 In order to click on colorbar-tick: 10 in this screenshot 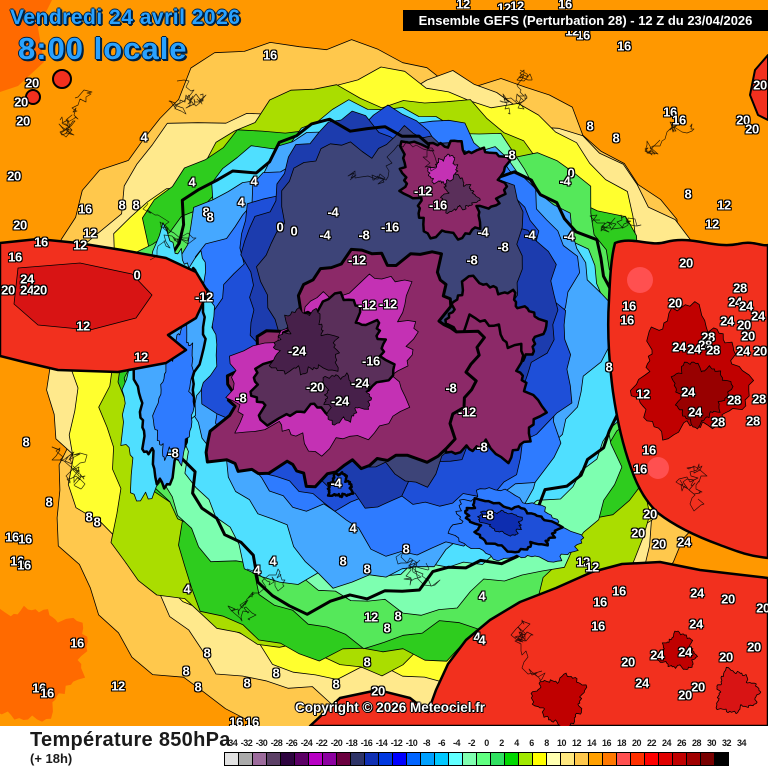, I will do `click(561, 743)`.